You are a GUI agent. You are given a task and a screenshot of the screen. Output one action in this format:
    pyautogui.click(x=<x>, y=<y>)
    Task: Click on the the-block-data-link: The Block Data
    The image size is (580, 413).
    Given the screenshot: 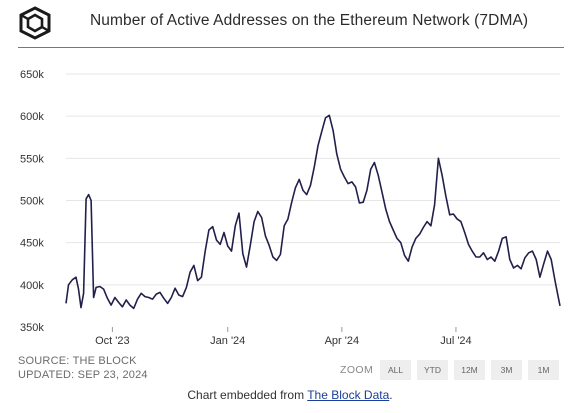 What is the action you would take?
    pyautogui.click(x=348, y=395)
    